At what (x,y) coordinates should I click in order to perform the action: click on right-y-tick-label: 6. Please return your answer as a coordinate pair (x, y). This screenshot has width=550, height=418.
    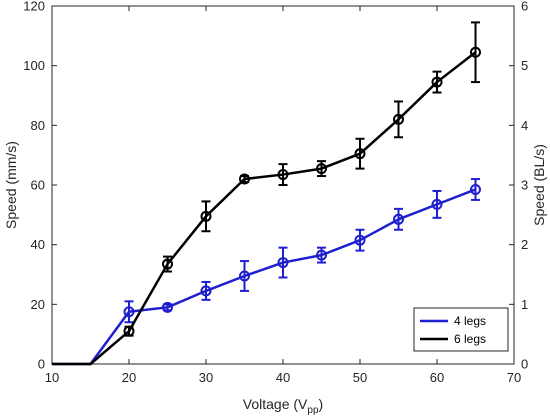
    Looking at the image, I should click on (524, 7).